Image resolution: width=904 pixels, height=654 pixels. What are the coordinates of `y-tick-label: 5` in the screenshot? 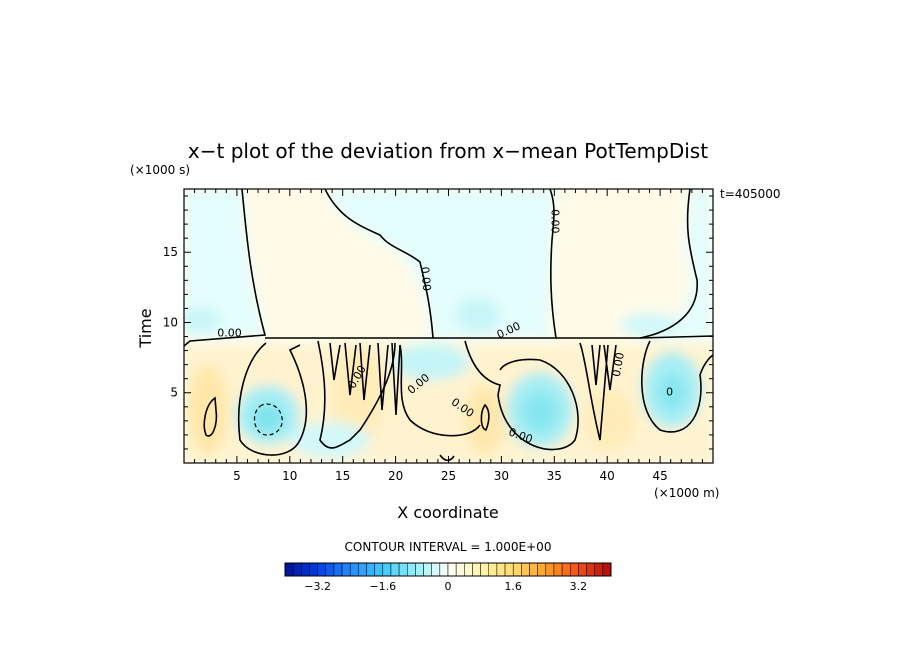 It's located at (174, 393).